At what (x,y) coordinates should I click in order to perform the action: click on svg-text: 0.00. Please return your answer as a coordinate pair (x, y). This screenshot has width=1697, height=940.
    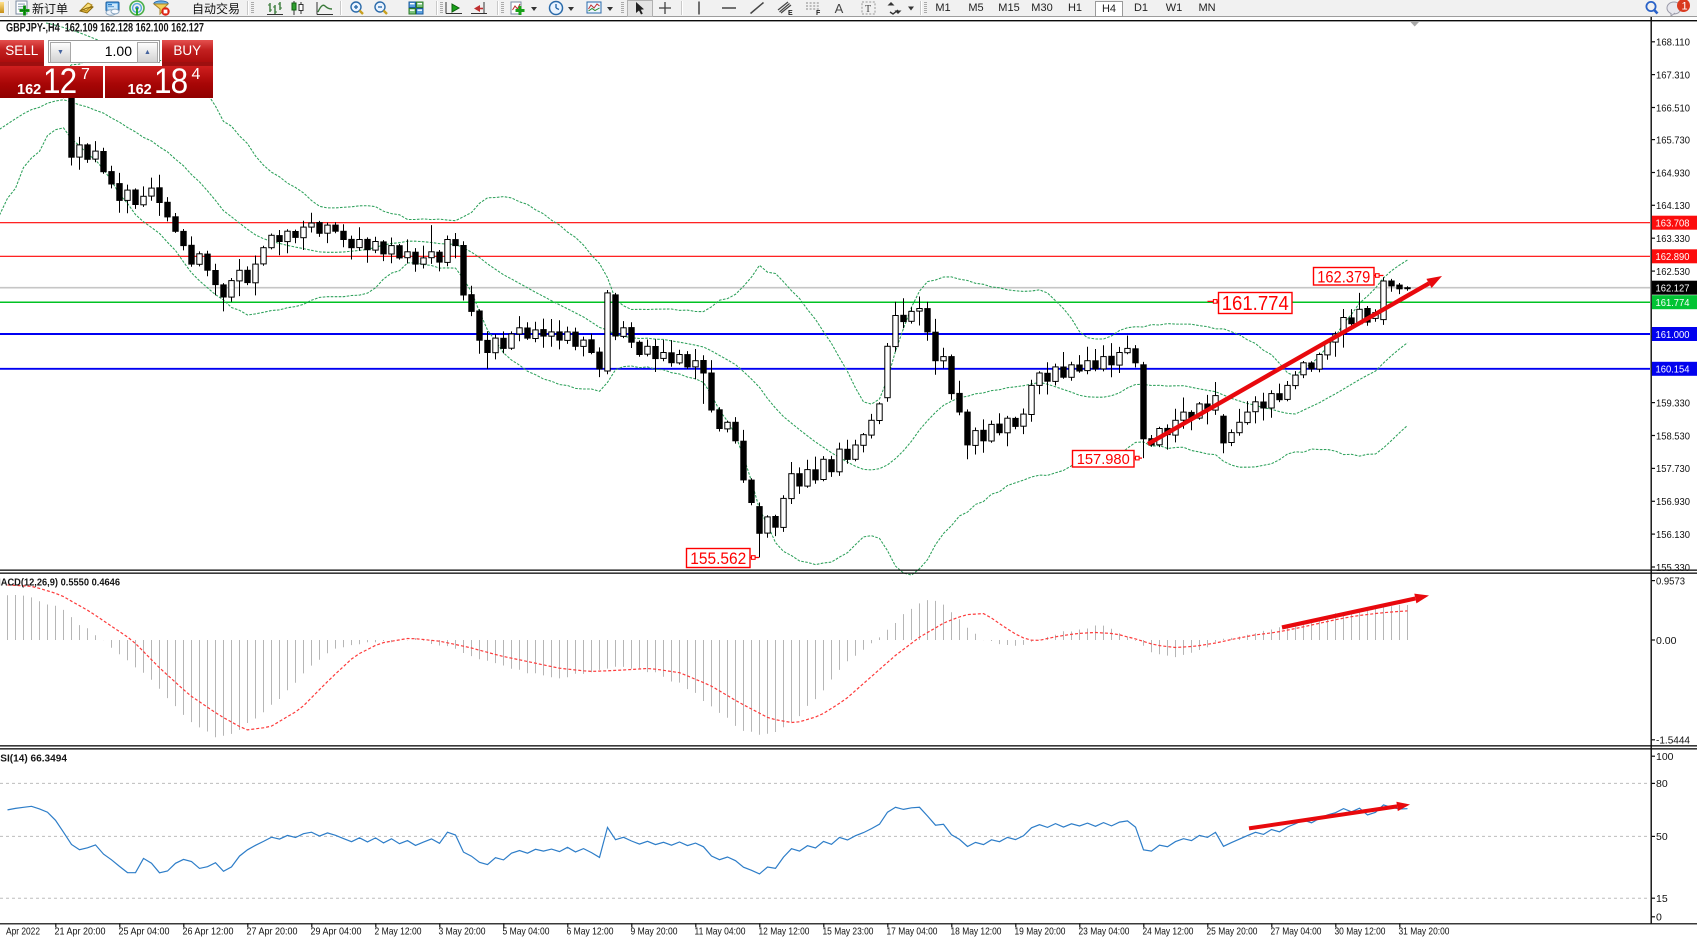
    Looking at the image, I should click on (1666, 641).